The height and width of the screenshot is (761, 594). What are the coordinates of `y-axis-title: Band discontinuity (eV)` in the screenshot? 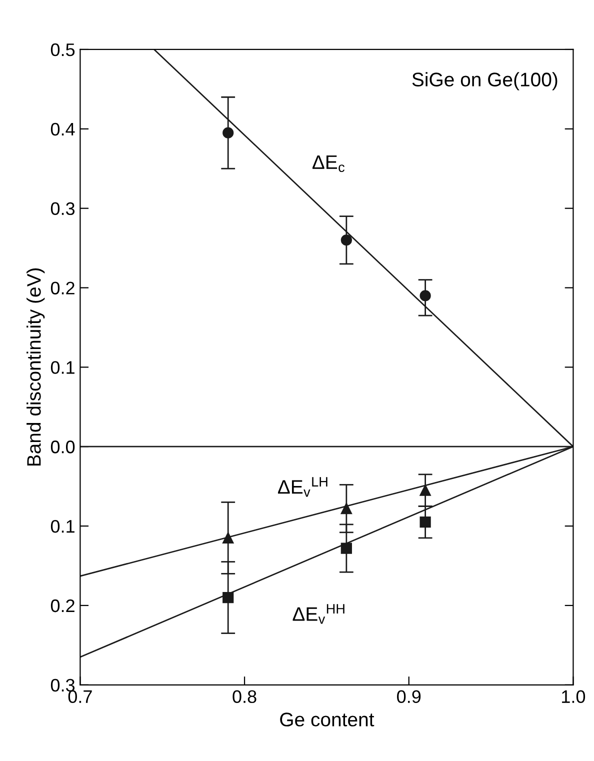 It's located at (35, 367).